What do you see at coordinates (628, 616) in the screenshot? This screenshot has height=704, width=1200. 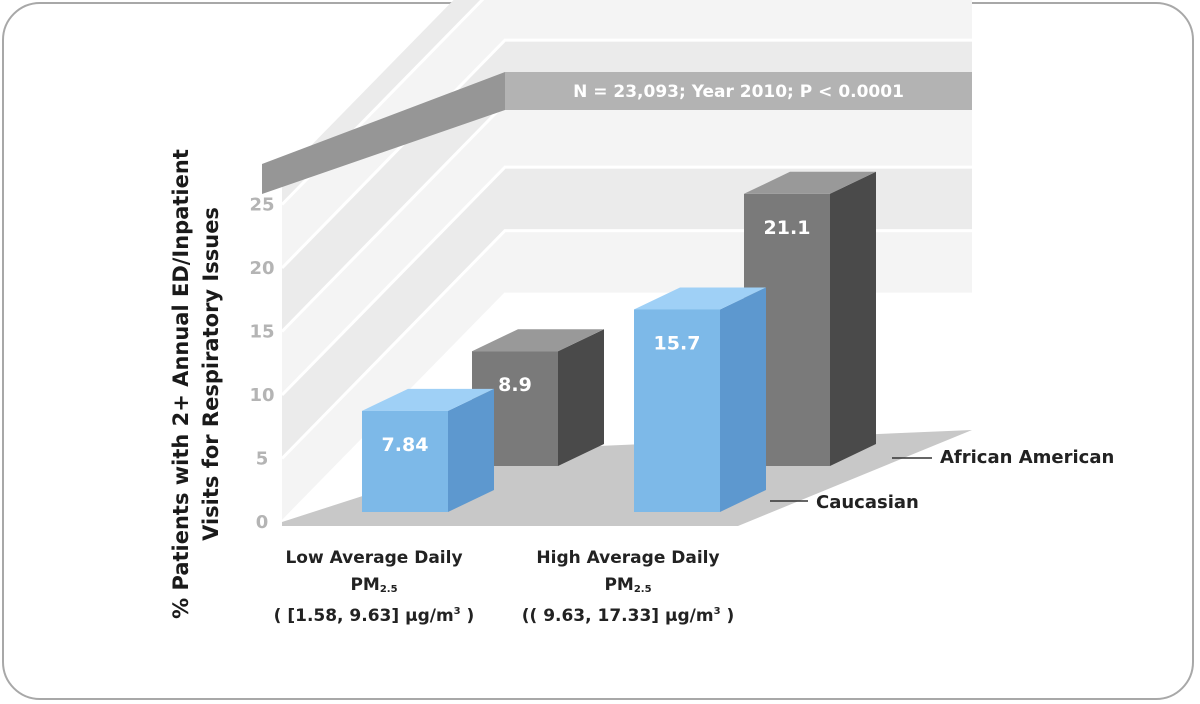 I see `category-high-line3: (( 9.63, 17.33] μg/m3 )` at bounding box center [628, 616].